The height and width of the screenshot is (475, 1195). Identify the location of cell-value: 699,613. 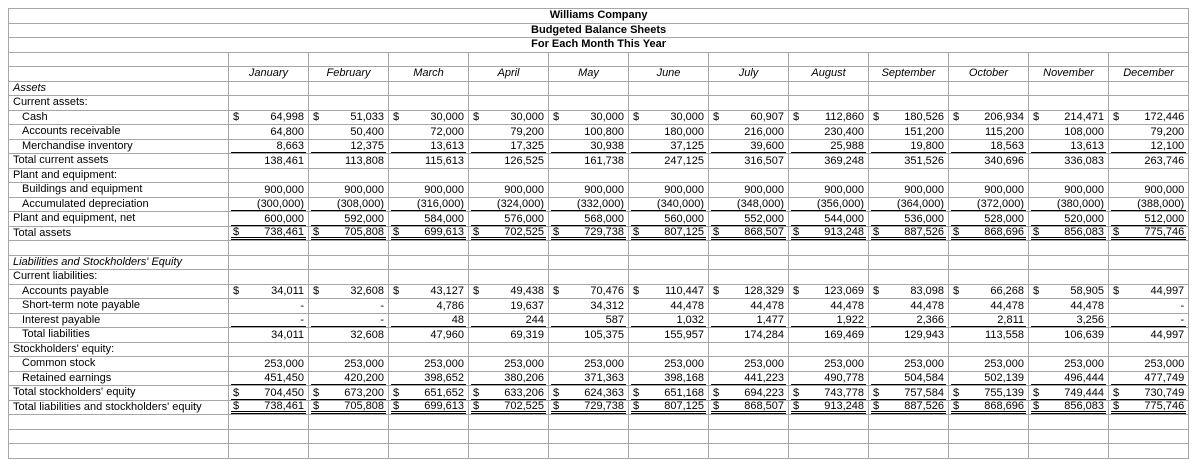
(444, 406).